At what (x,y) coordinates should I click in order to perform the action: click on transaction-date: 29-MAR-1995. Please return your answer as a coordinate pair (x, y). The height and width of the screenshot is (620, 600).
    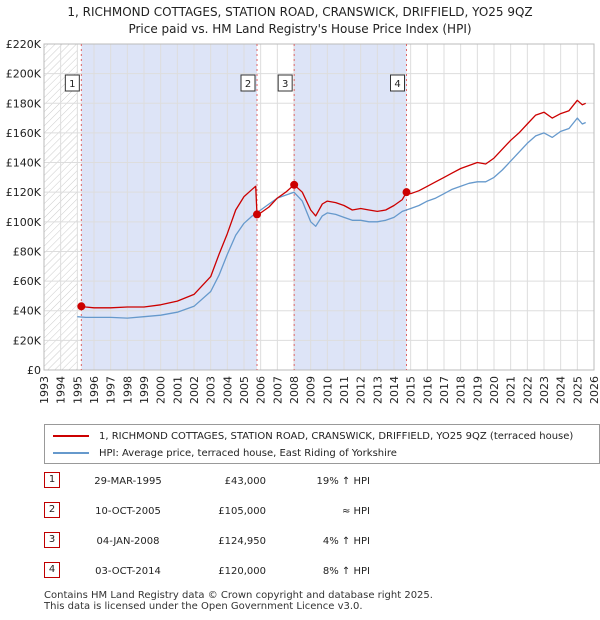
    Looking at the image, I should click on (128, 481).